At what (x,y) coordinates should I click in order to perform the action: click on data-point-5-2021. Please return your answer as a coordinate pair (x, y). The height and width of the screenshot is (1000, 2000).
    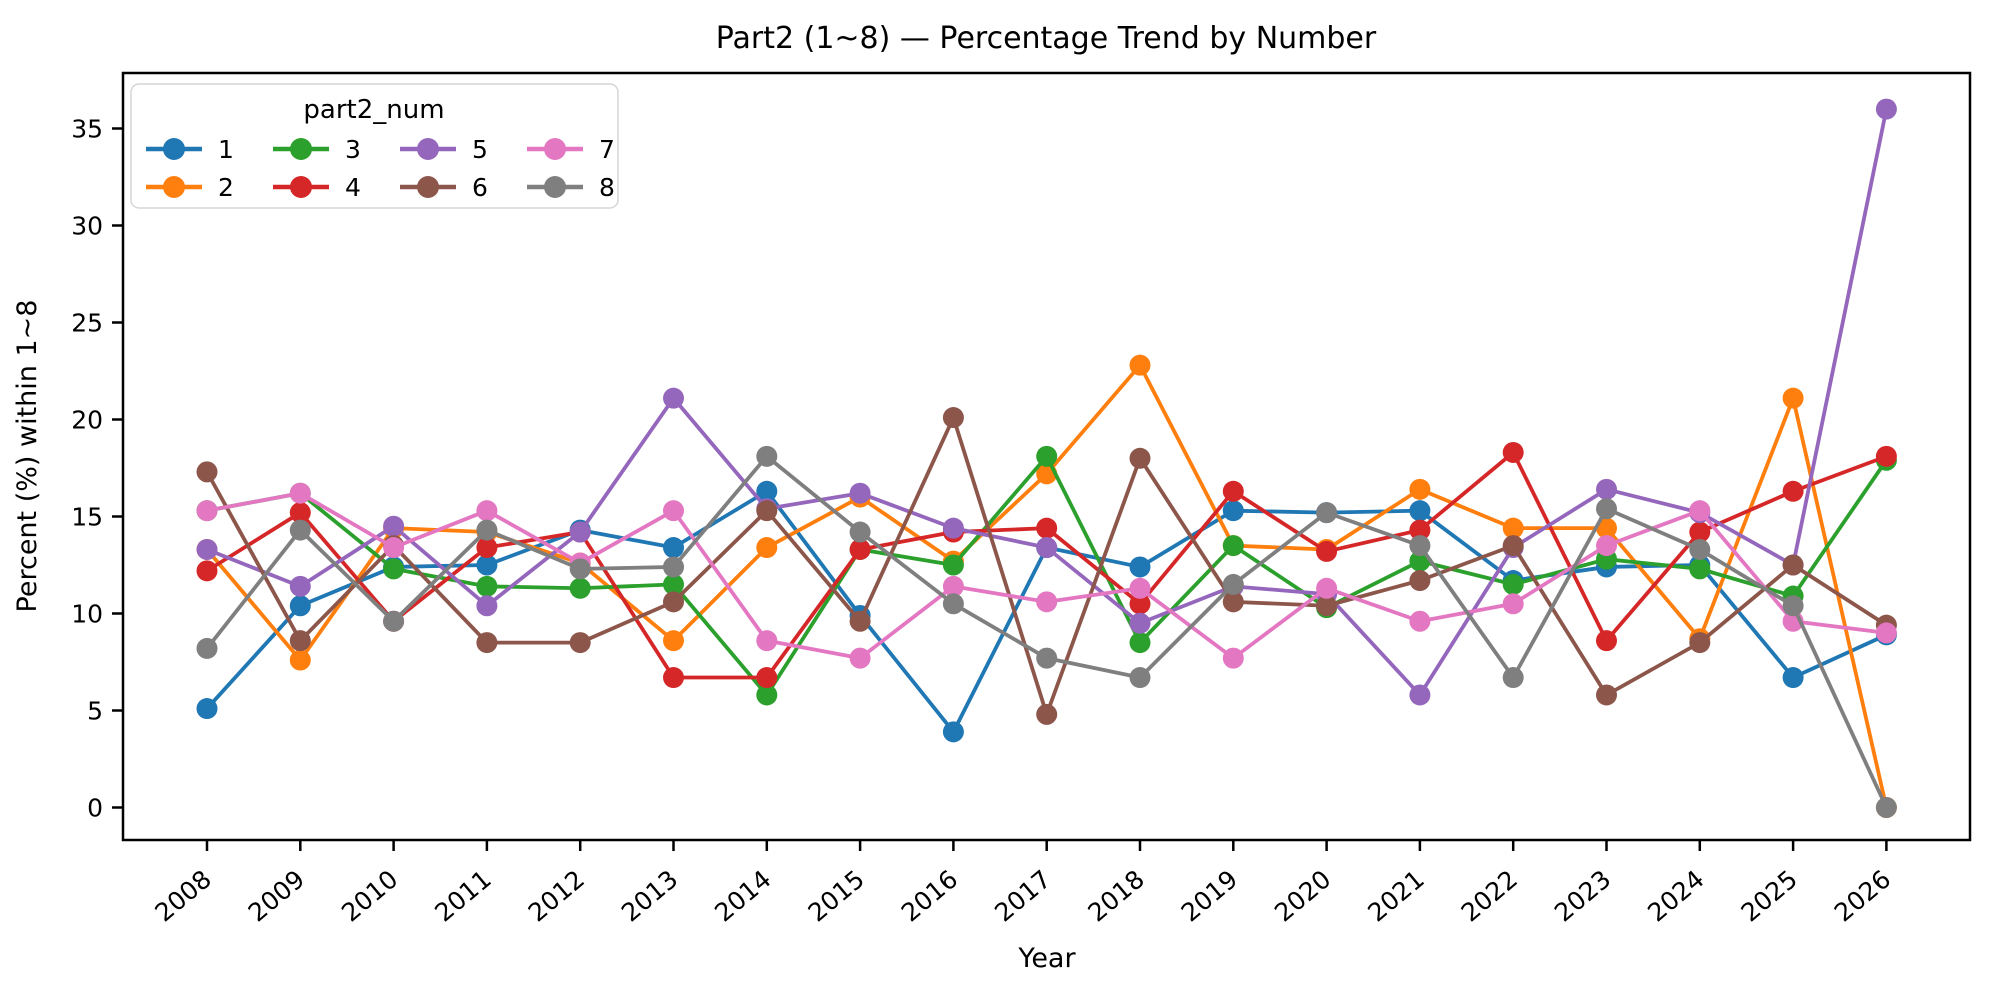
    Looking at the image, I should click on (1420, 695).